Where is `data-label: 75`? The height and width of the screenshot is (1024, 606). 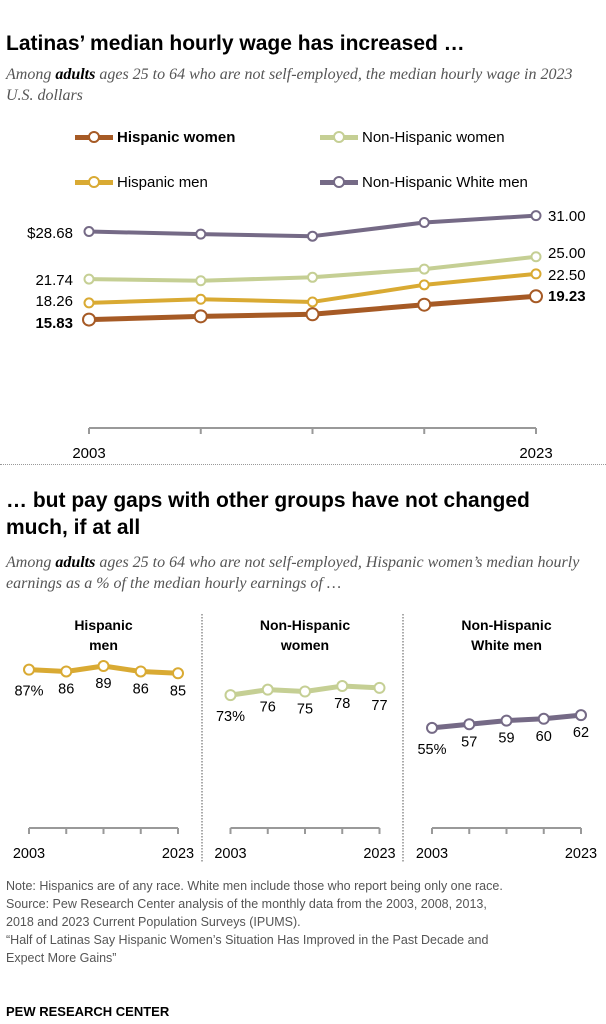
data-label: 75 is located at coordinates (305, 710).